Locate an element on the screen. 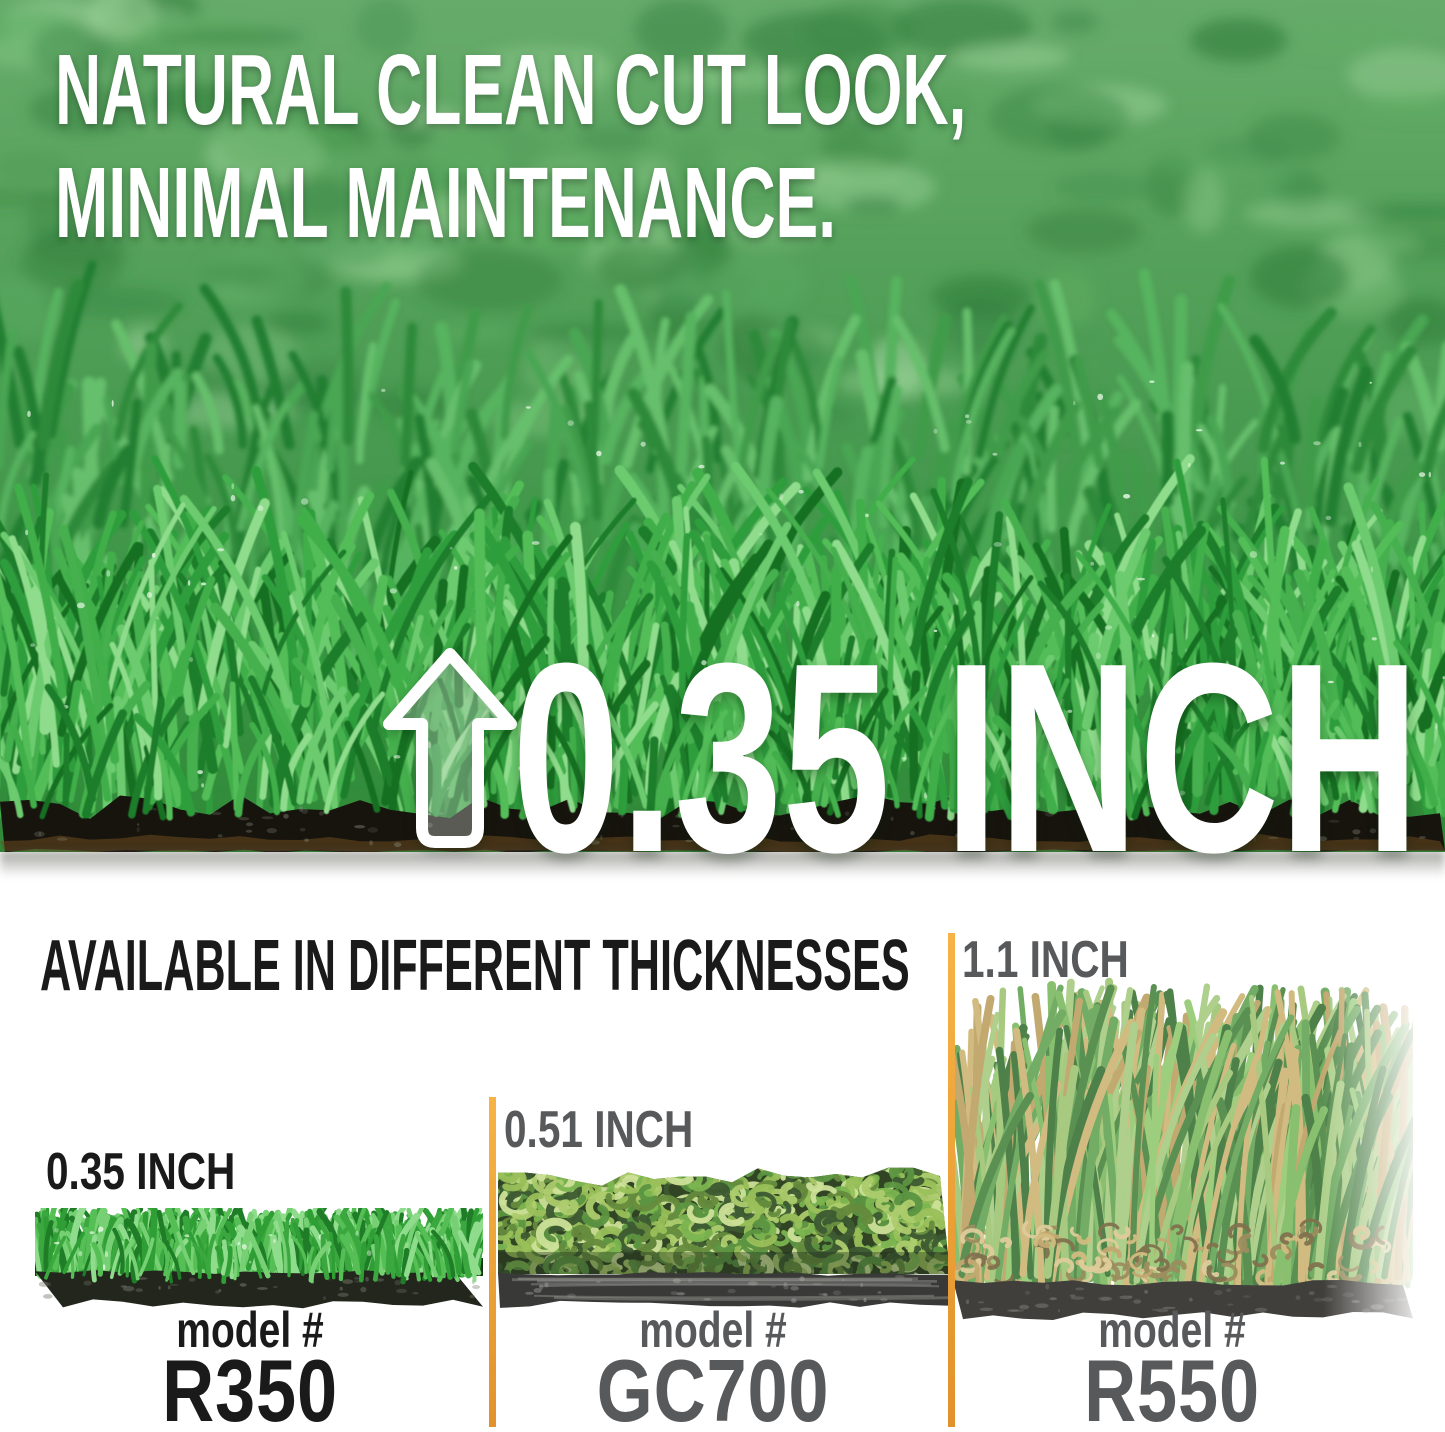  model-number-r550: R550 is located at coordinates (1172, 1386).